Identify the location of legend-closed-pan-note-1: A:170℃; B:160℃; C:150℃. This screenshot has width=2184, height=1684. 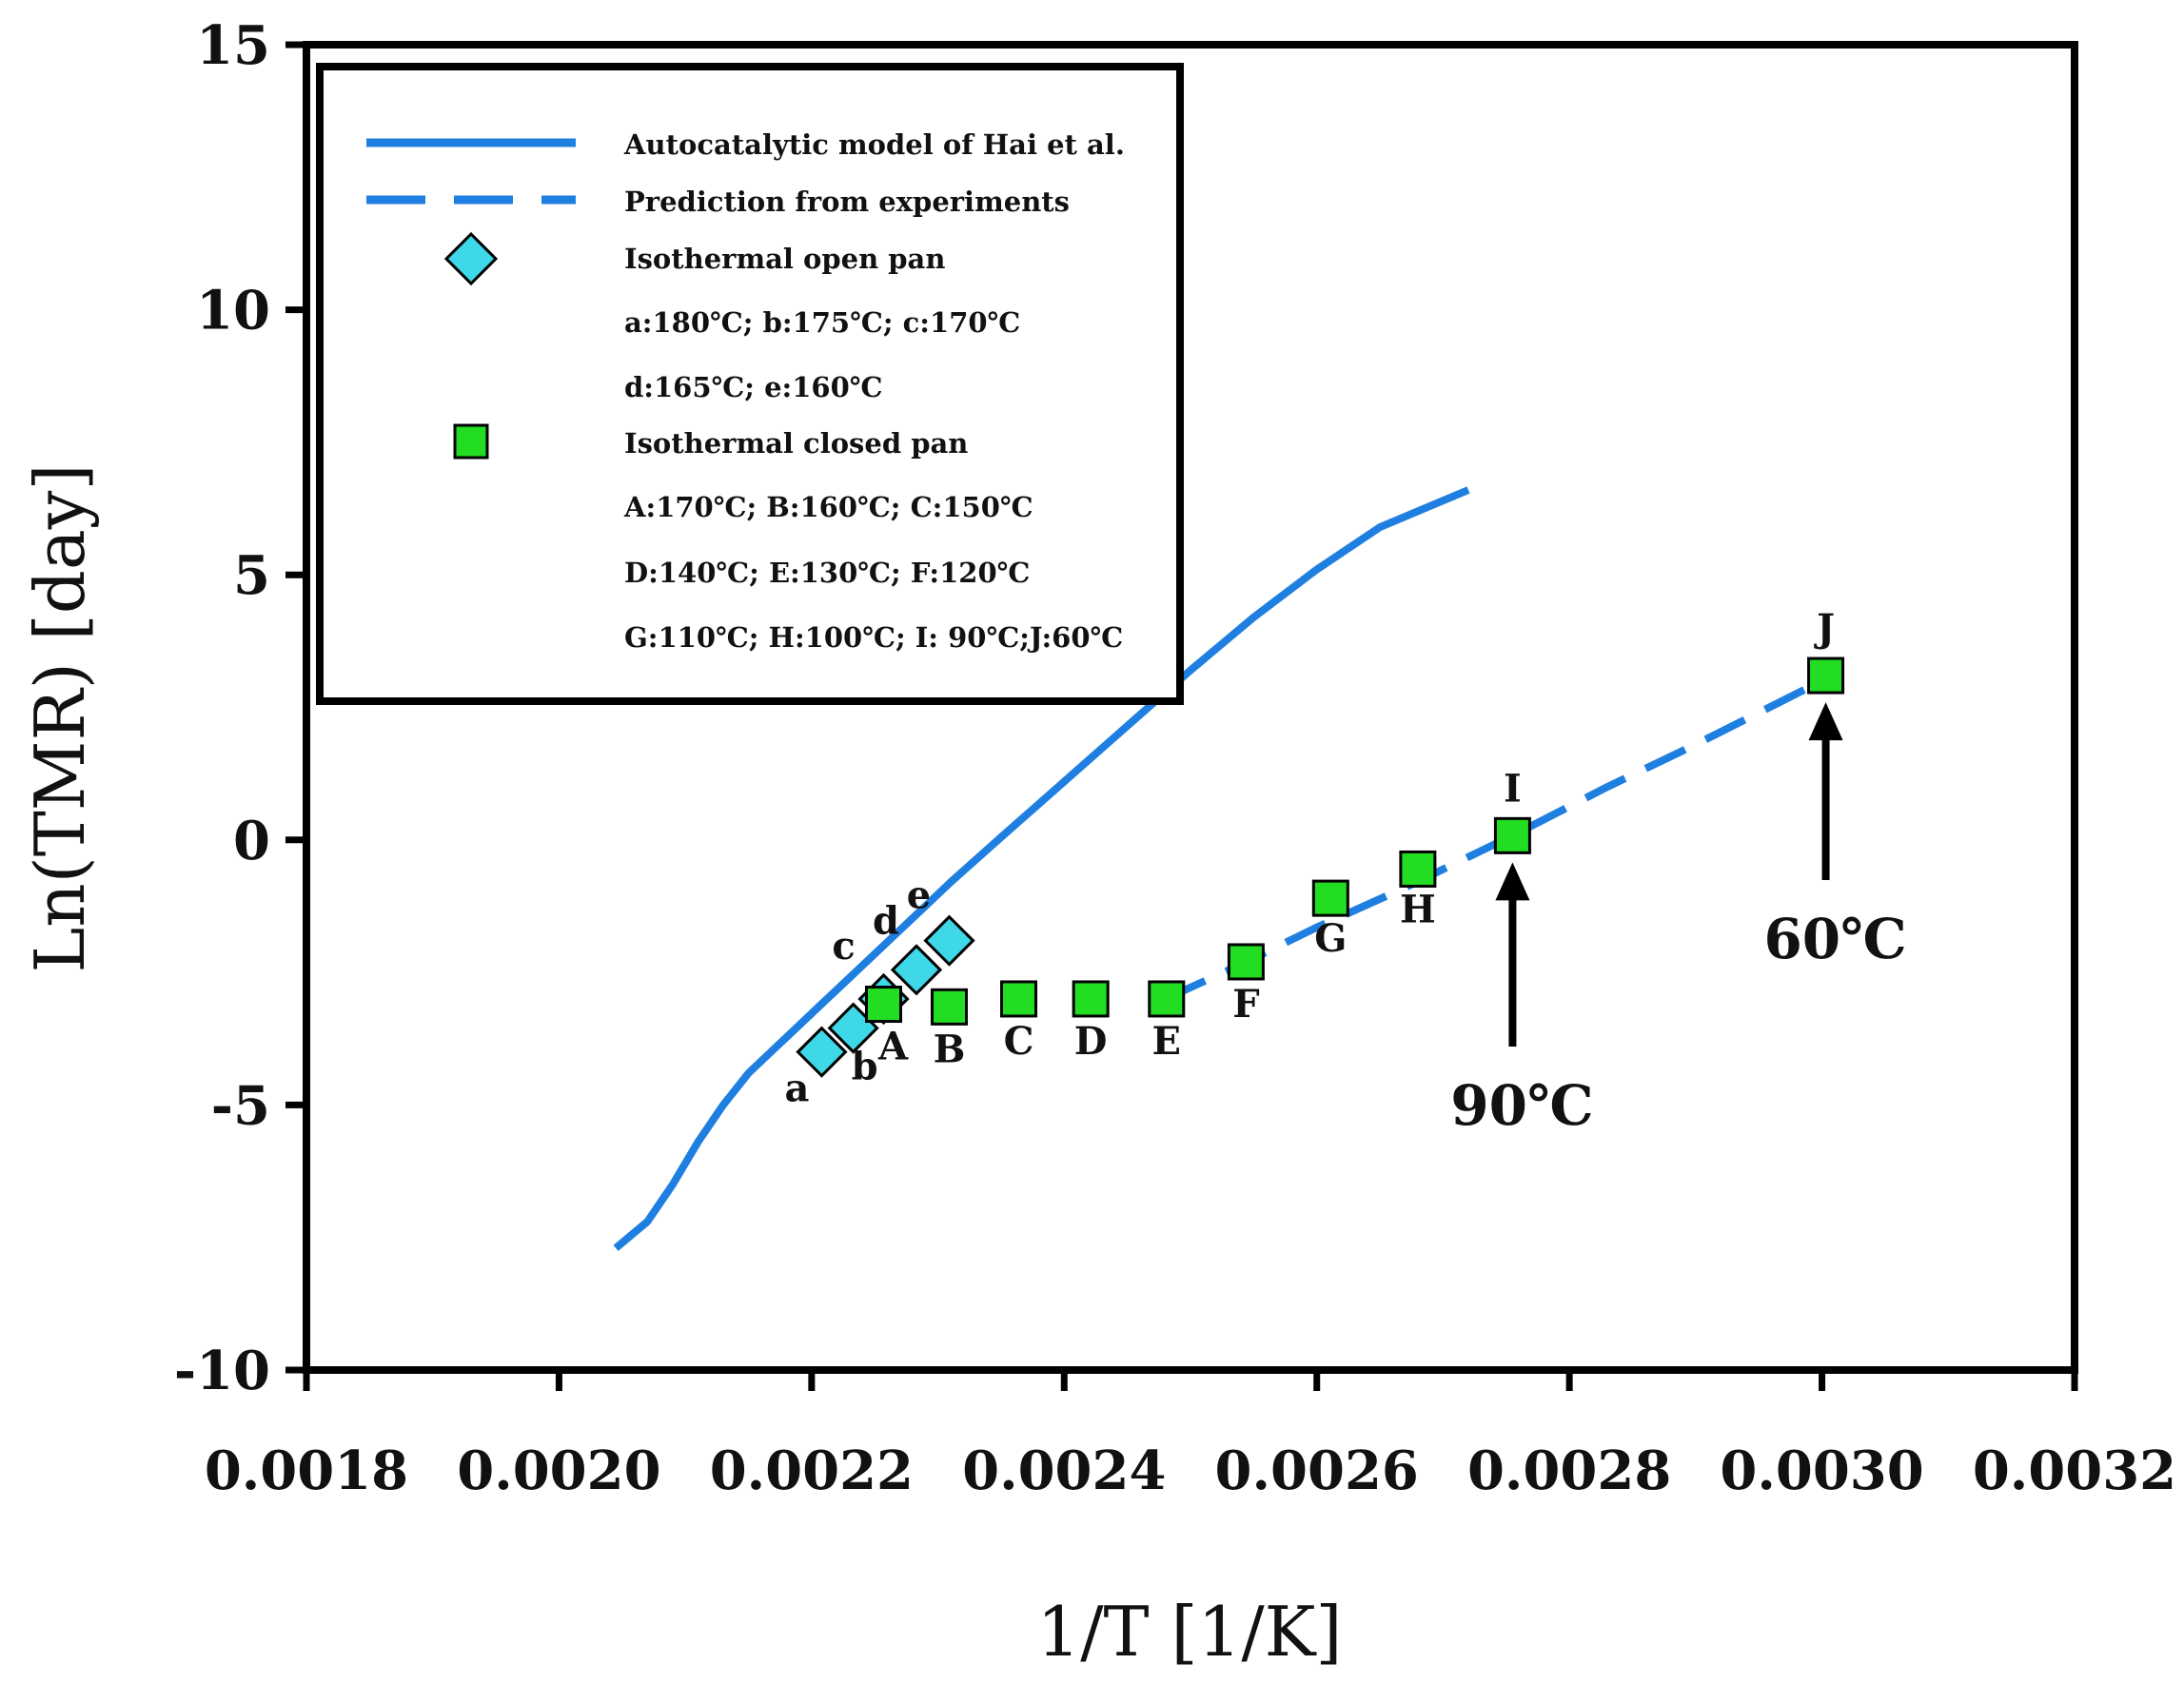
(828, 507).